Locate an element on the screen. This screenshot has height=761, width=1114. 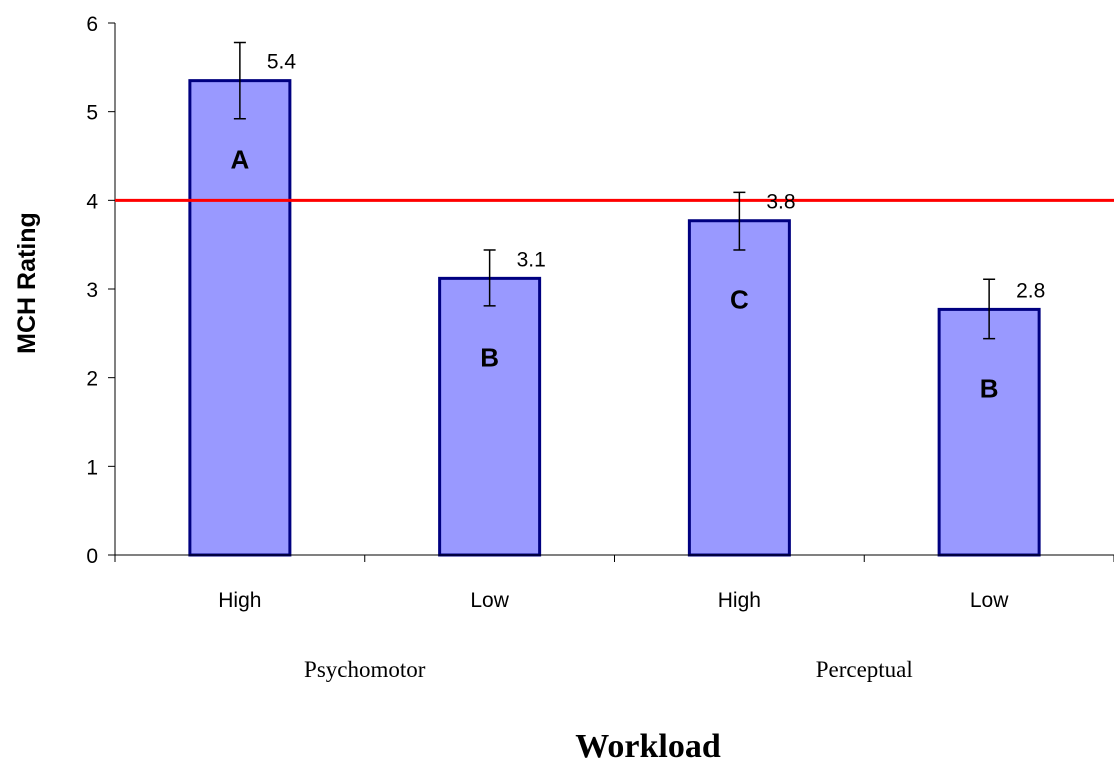
y-tick-label: 5 is located at coordinates (92, 113).